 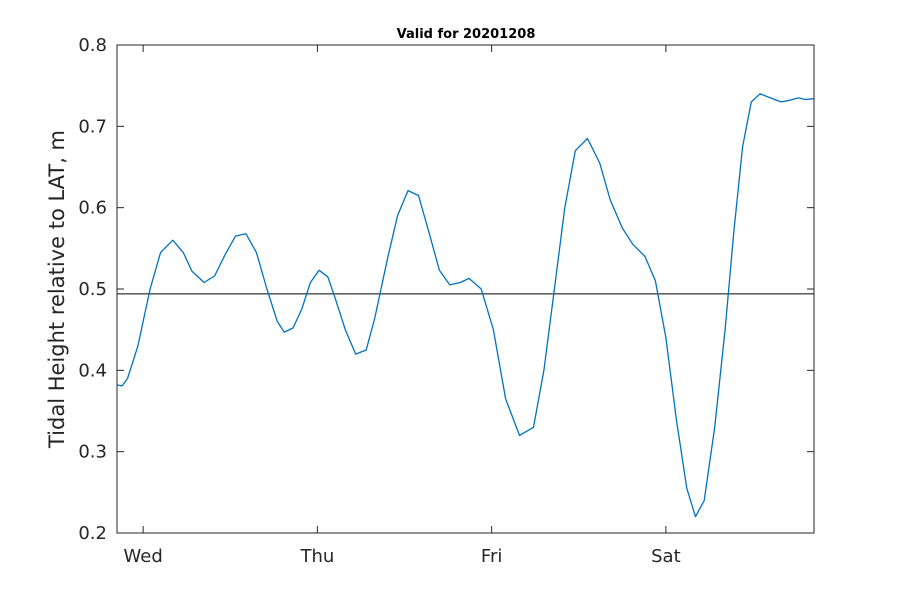 I want to click on y-tick-label: 0.2, so click(x=92, y=533).